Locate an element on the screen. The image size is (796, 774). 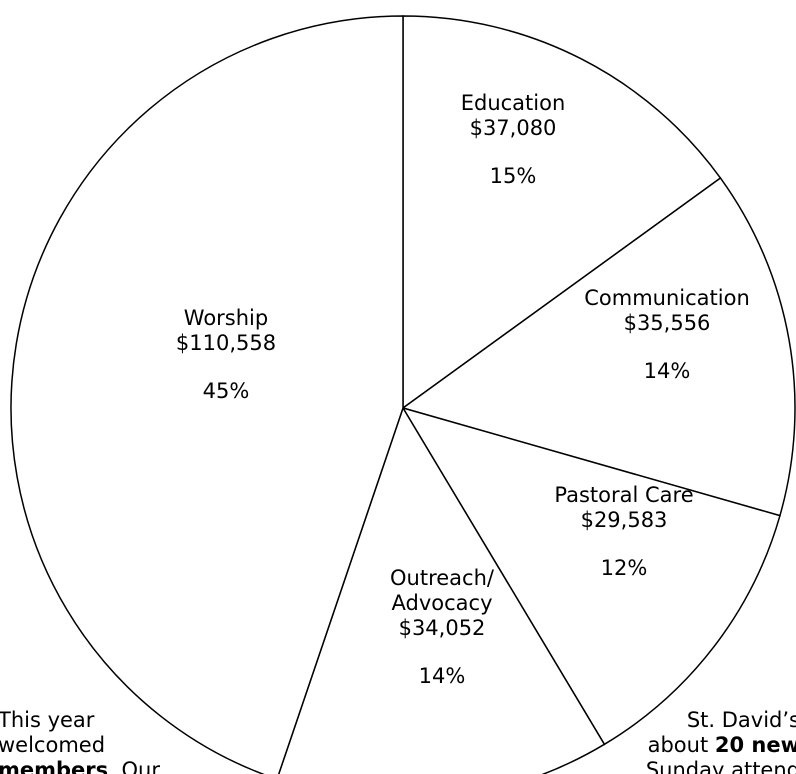
body-text: Sunday attend is located at coordinates (721, 766).